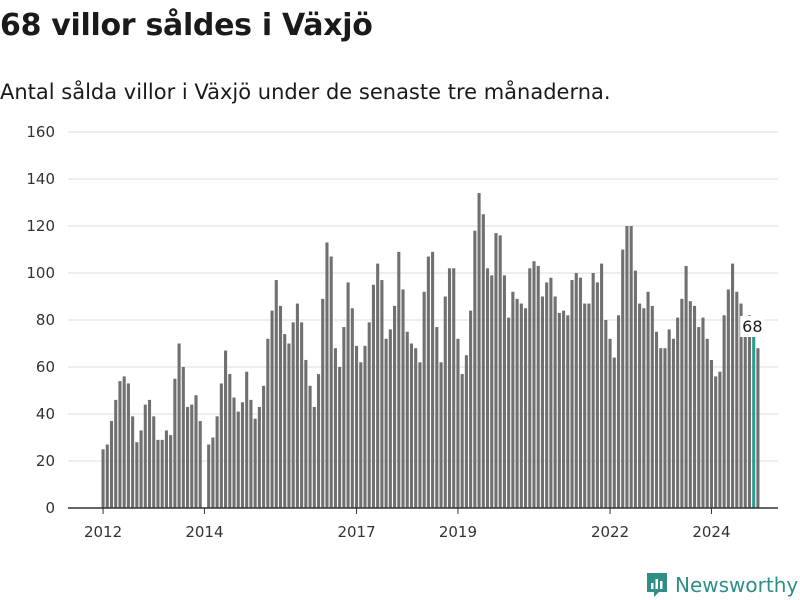 The width and height of the screenshot is (800, 600). What do you see at coordinates (50, 508) in the screenshot?
I see `y-tick-label: 0` at bounding box center [50, 508].